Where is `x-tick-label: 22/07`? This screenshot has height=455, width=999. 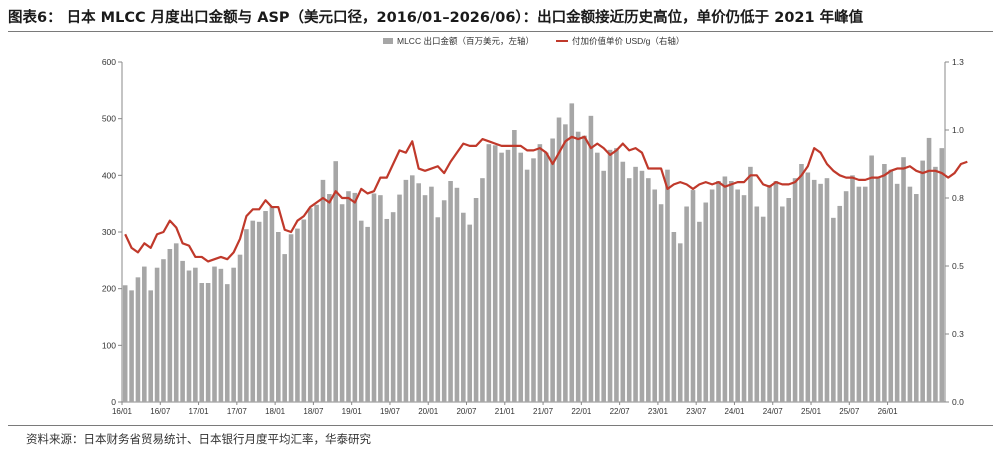
x-tick-label: 22/07 is located at coordinates (620, 411).